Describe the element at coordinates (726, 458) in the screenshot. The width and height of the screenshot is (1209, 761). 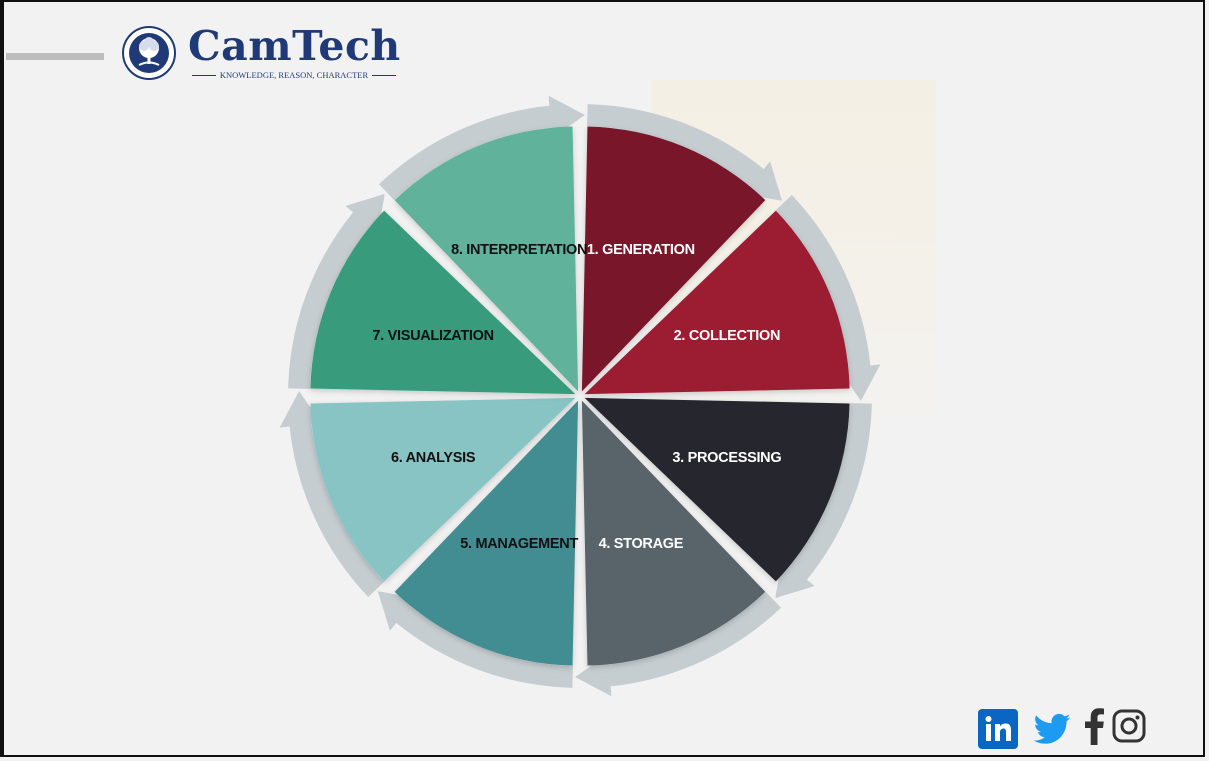
I see `segment-label-3: 3. PROCESSING` at that location.